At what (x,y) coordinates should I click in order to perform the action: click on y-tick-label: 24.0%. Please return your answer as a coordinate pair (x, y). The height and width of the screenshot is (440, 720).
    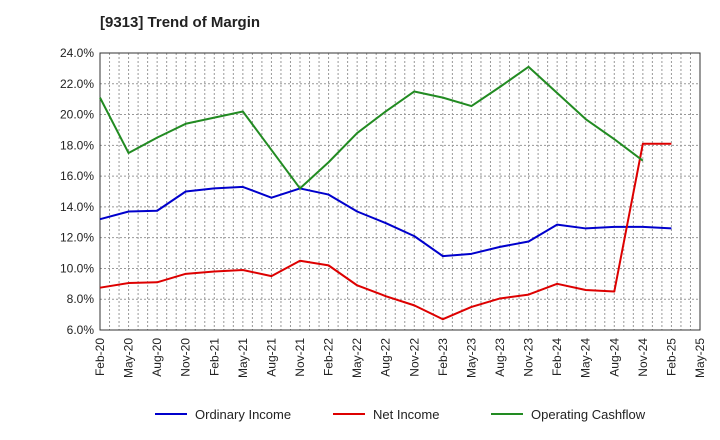
    Looking at the image, I should click on (77, 53).